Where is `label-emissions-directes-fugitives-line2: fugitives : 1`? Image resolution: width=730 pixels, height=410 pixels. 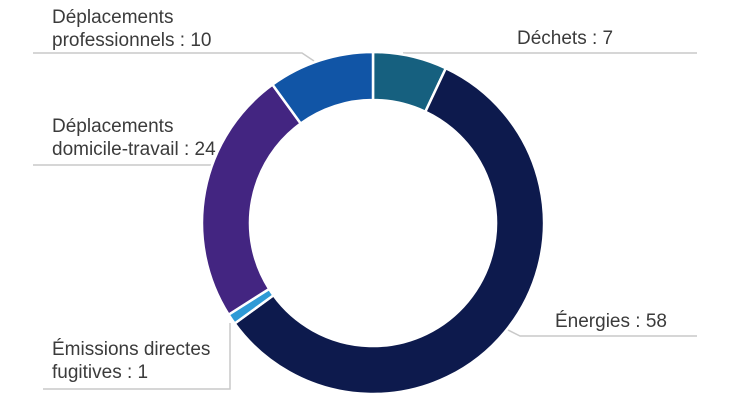
label-emissions-directes-fugitives-line2: fugitives : 1 is located at coordinates (100, 372).